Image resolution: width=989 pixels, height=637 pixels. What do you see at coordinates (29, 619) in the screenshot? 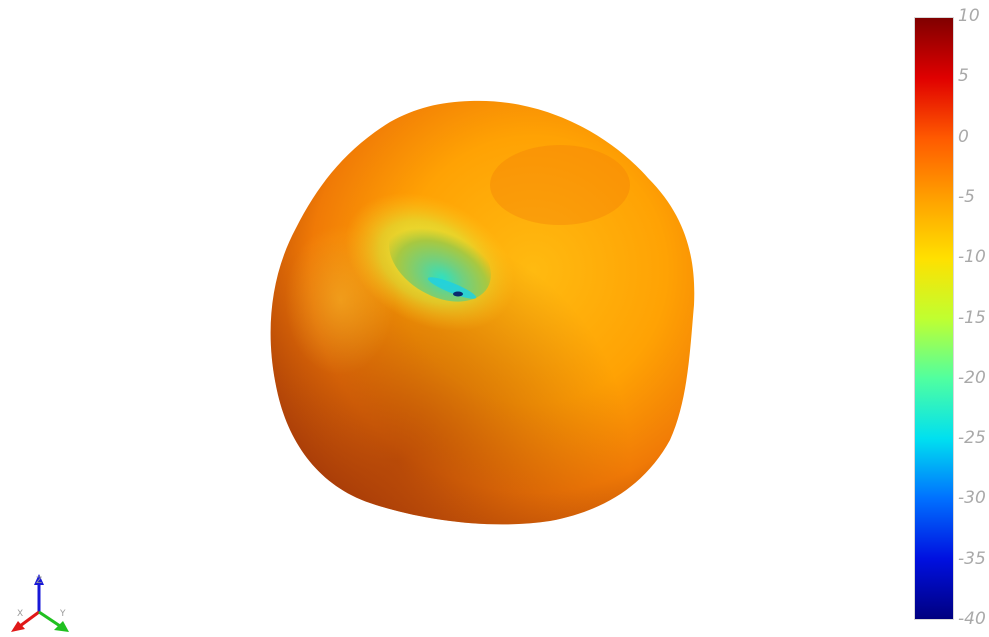
I see `x-axis-line` at bounding box center [29, 619].